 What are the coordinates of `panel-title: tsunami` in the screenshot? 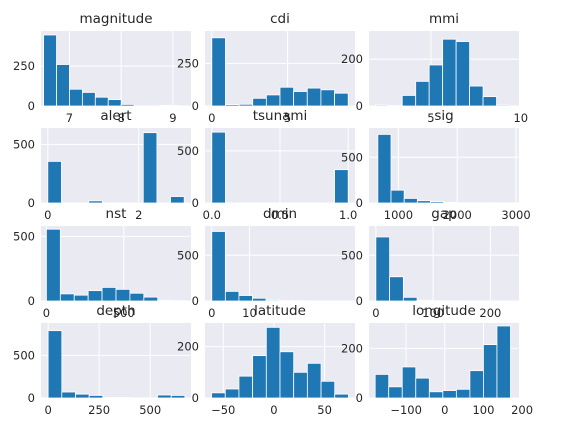 It's located at (280, 116).